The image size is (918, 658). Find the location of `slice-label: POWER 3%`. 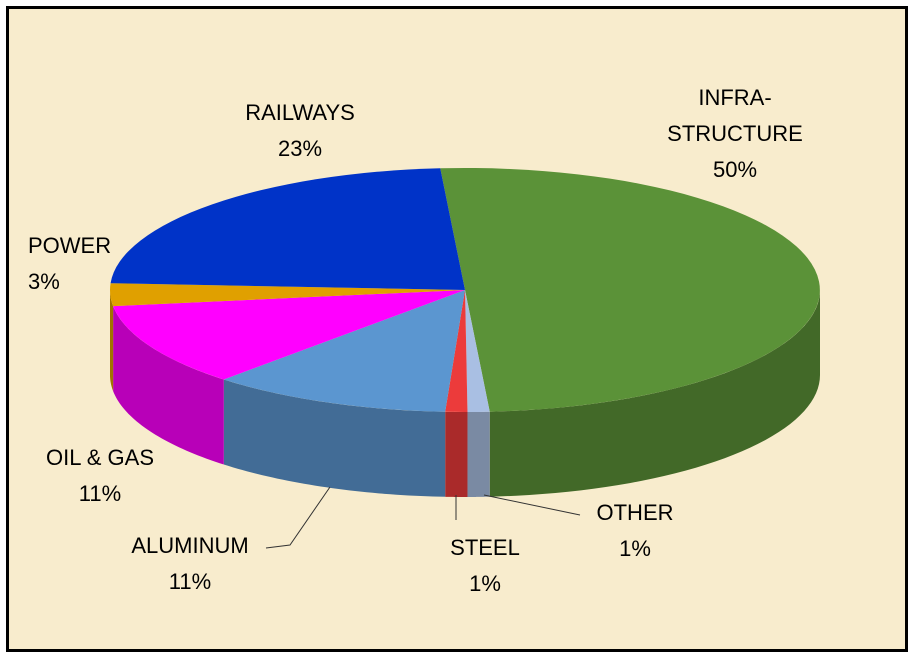

slice-label: POWER 3% is located at coordinates (78, 264).